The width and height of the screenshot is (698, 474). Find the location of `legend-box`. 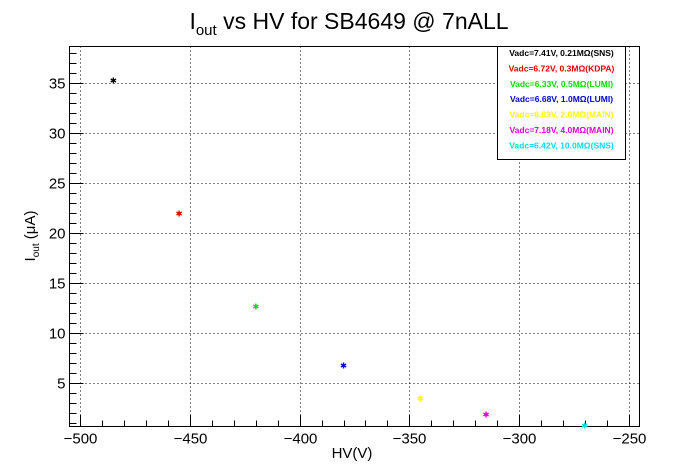

legend-box is located at coordinates (561, 103).